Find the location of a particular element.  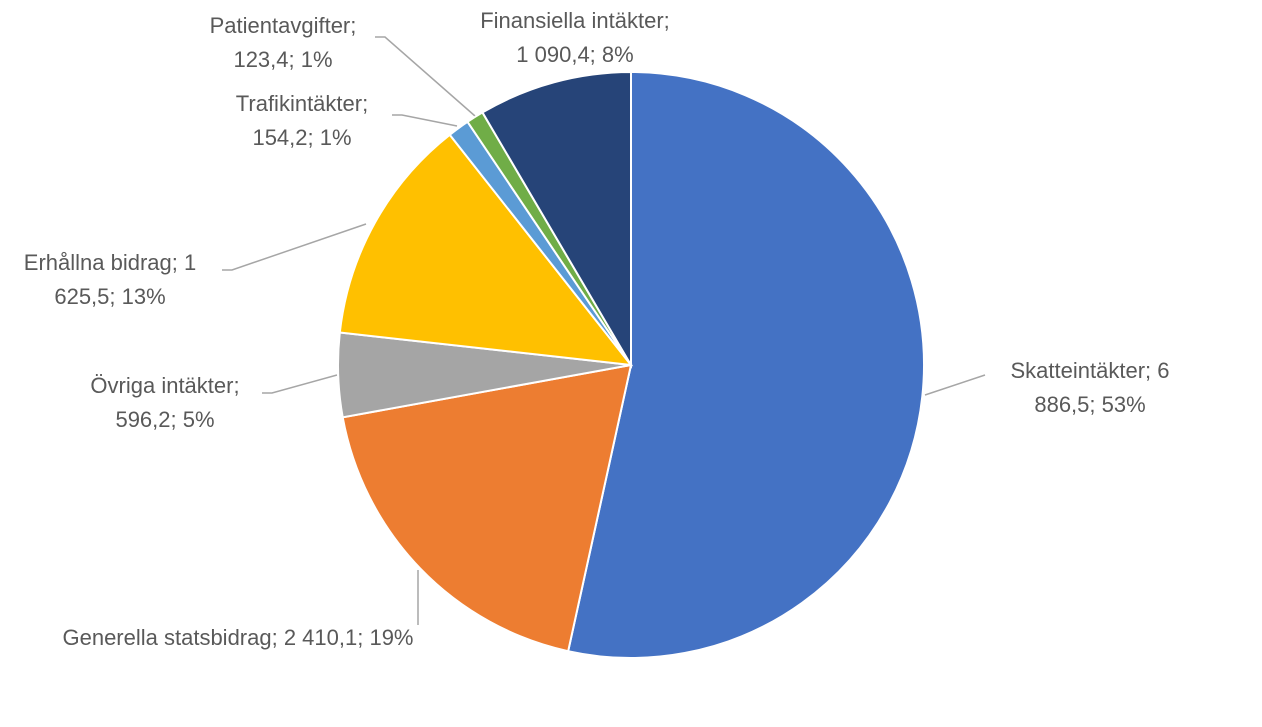

data-label: Övriga intäkter; is located at coordinates (164, 385).